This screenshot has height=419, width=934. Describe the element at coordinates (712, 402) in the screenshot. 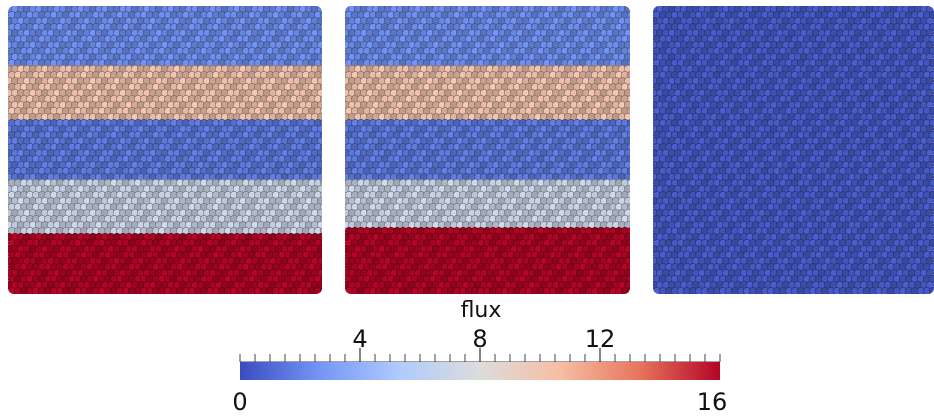

I see `colorbar-max-label: 16` at that location.